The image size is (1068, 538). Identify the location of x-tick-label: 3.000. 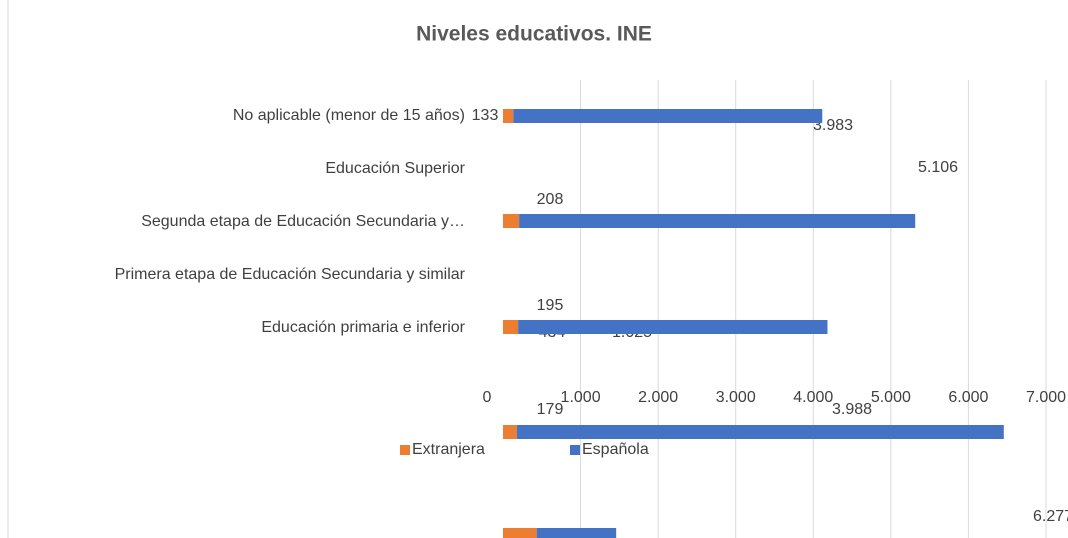
(736, 397).